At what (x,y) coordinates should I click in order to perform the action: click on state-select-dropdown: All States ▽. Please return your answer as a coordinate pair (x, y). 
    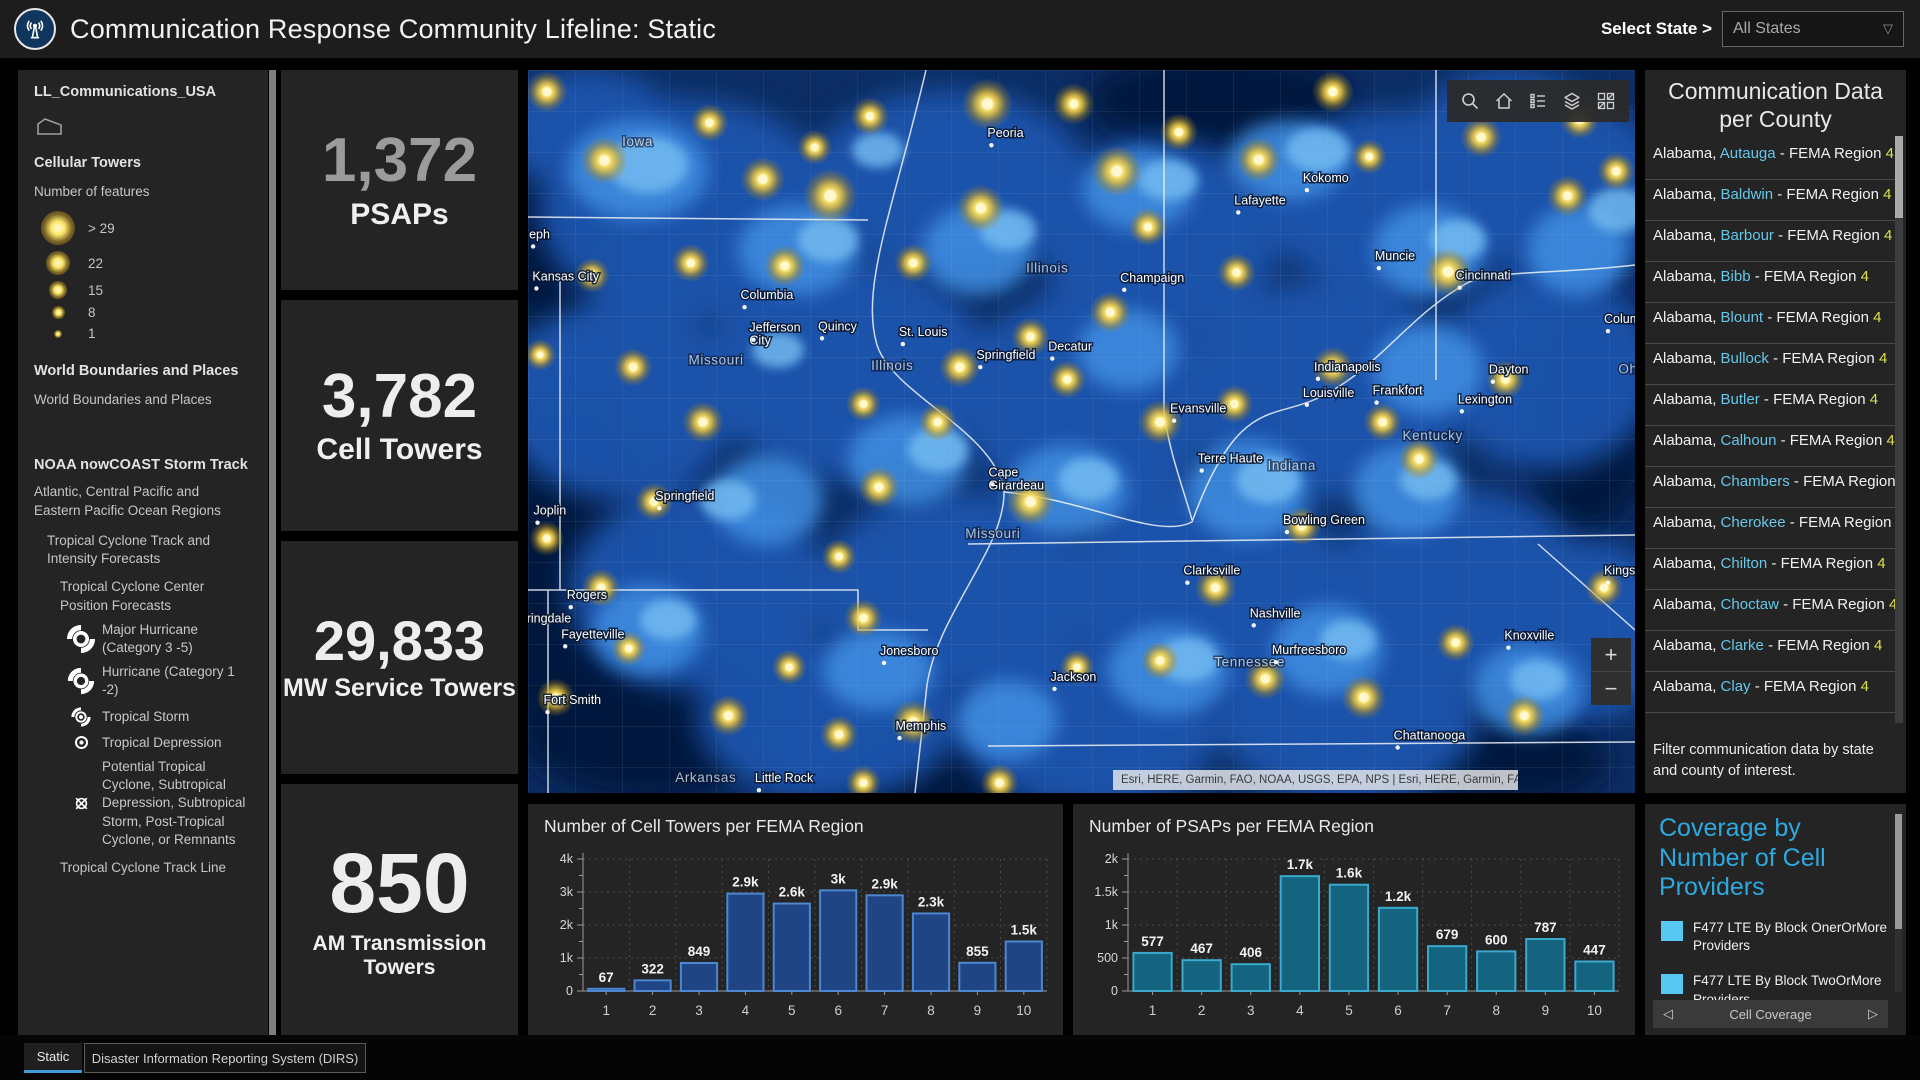
    Looking at the image, I should click on (1813, 29).